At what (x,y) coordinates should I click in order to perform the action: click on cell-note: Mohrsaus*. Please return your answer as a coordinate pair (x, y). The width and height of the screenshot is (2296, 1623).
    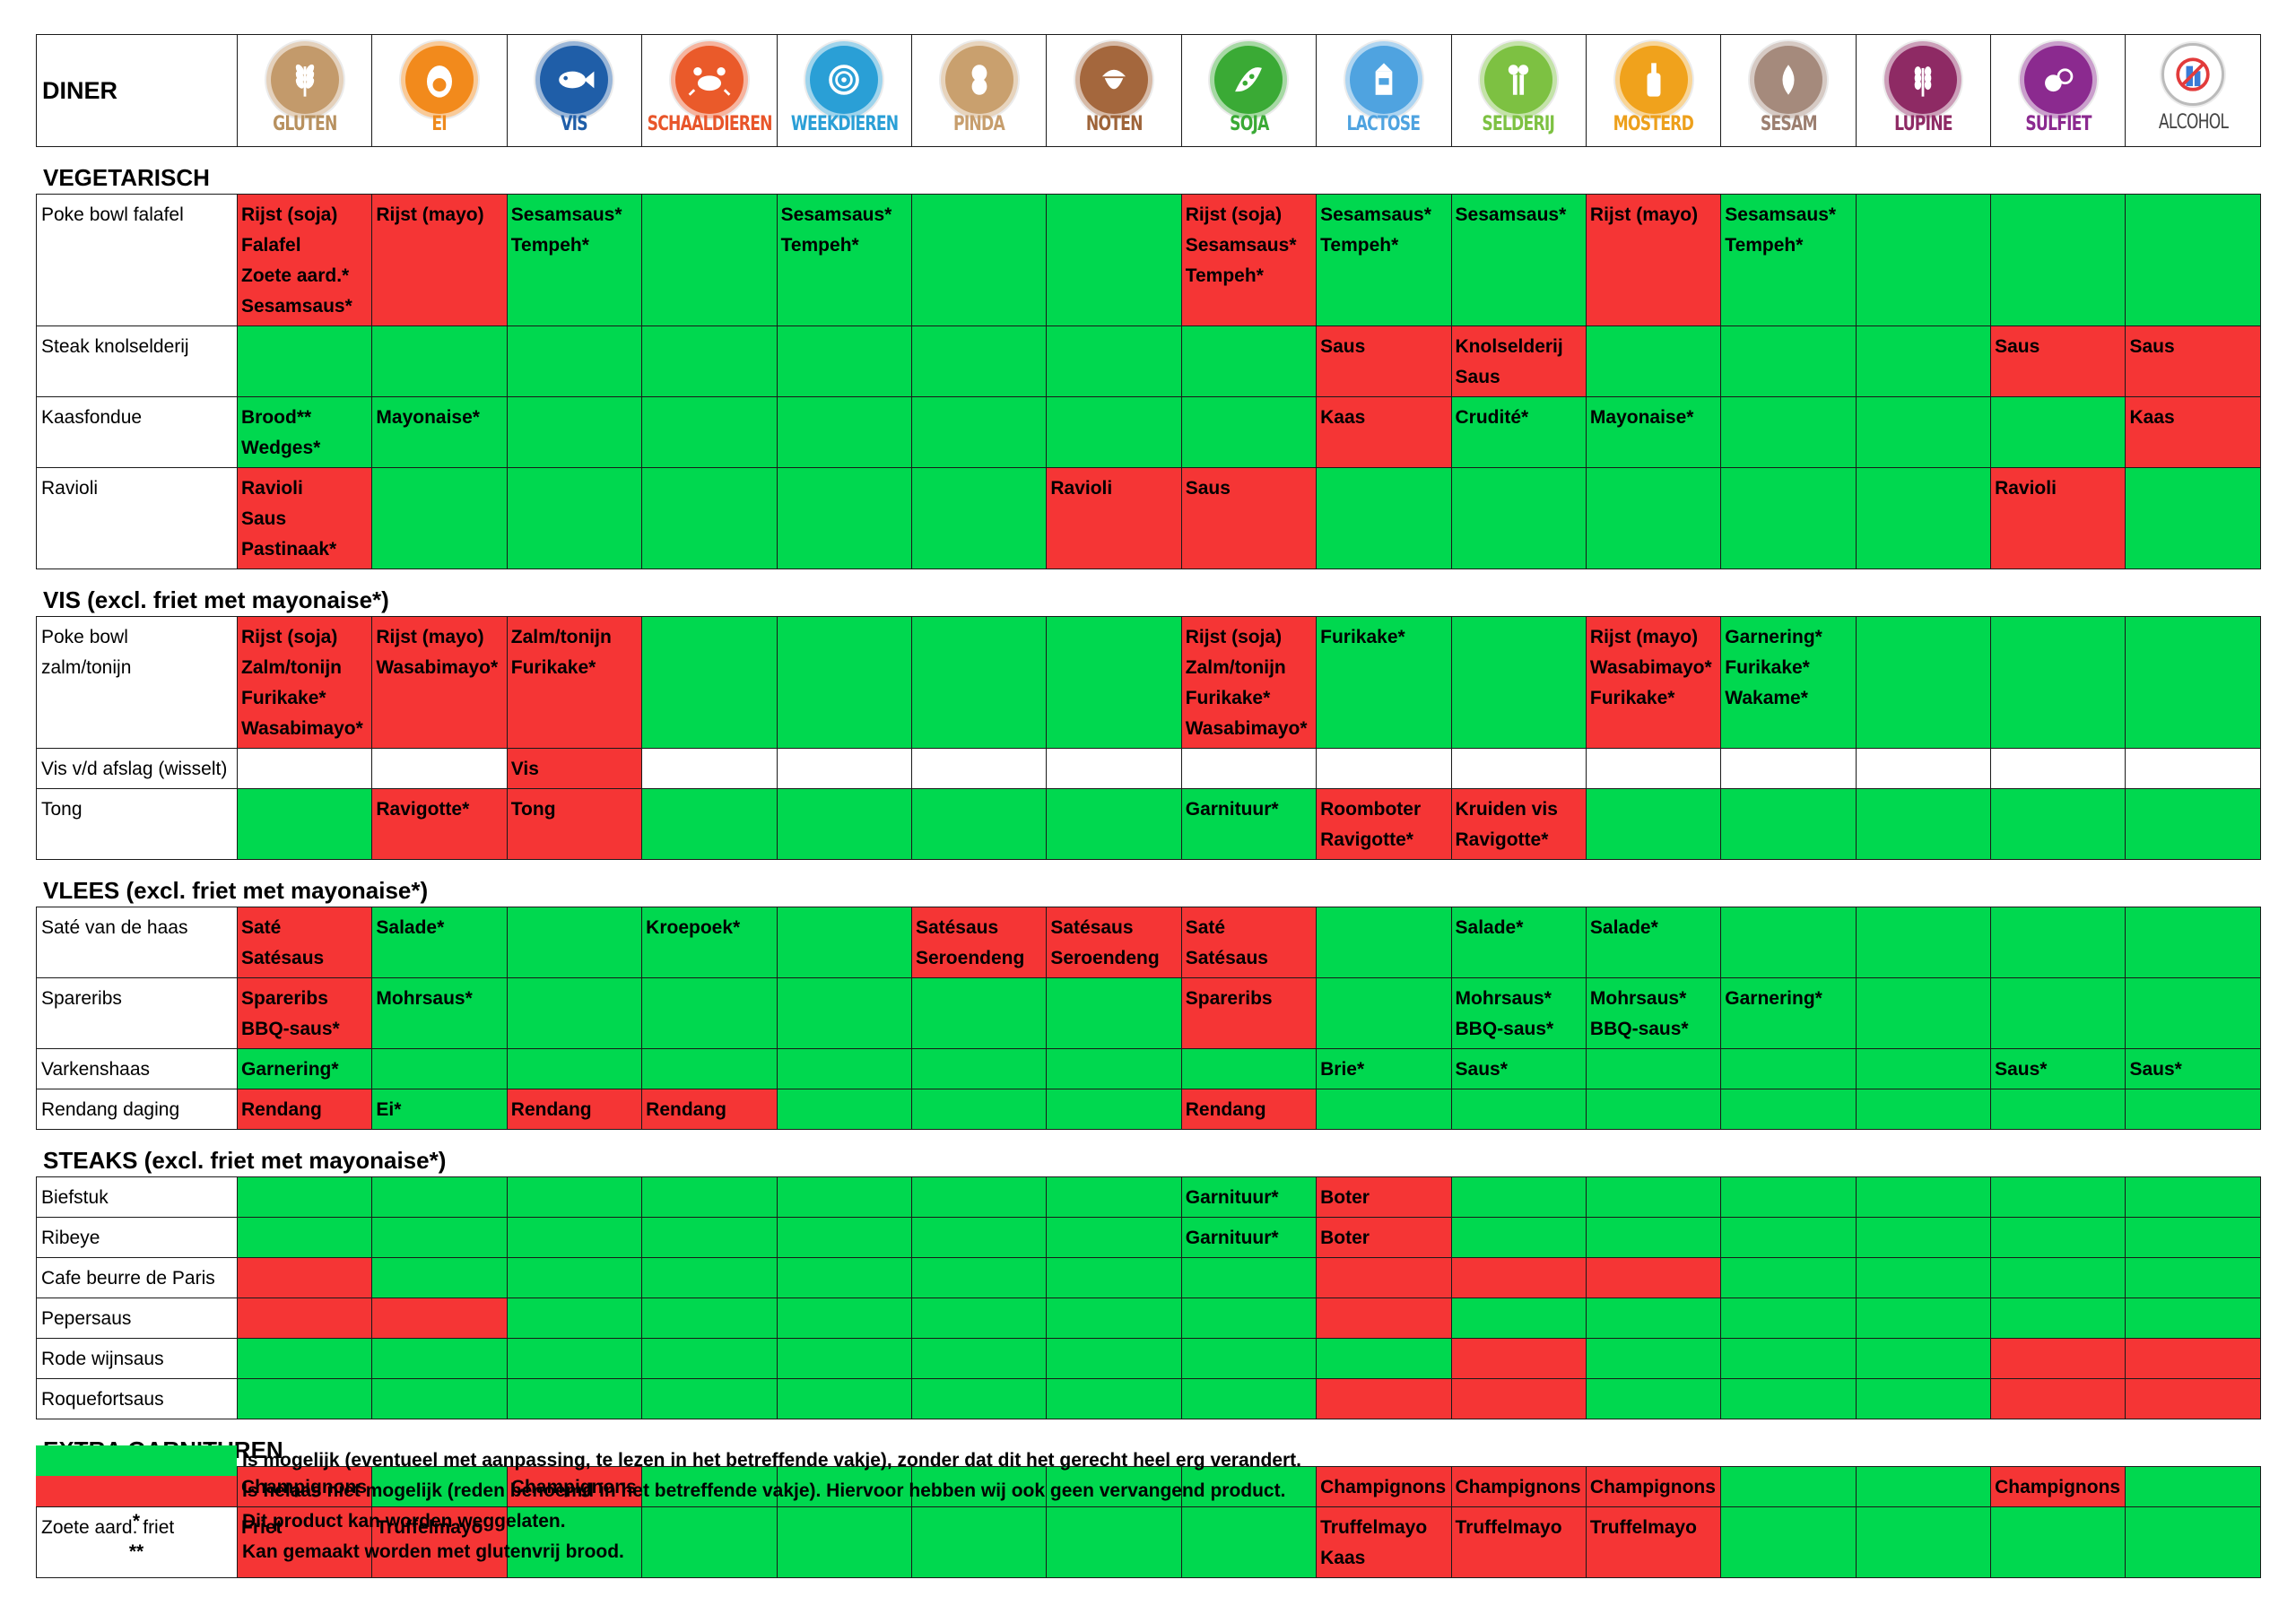
    Looking at the image, I should click on (424, 998).